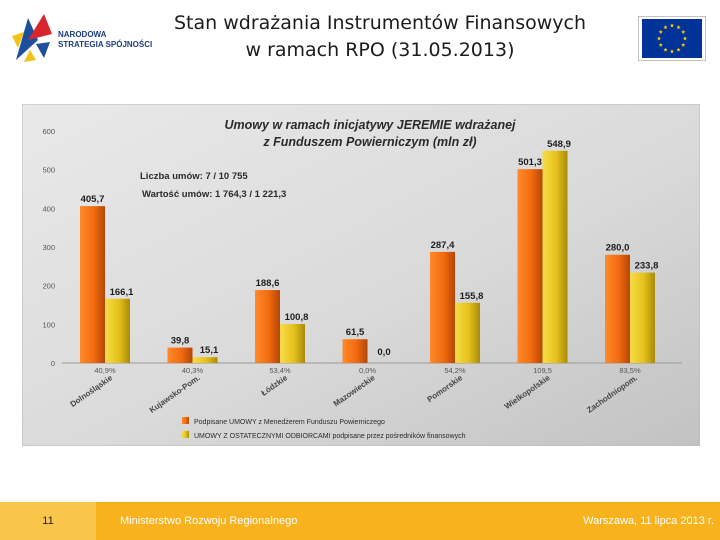 This screenshot has height=540, width=720. What do you see at coordinates (185, 420) in the screenshot?
I see `legend-swatch-series-a` at bounding box center [185, 420].